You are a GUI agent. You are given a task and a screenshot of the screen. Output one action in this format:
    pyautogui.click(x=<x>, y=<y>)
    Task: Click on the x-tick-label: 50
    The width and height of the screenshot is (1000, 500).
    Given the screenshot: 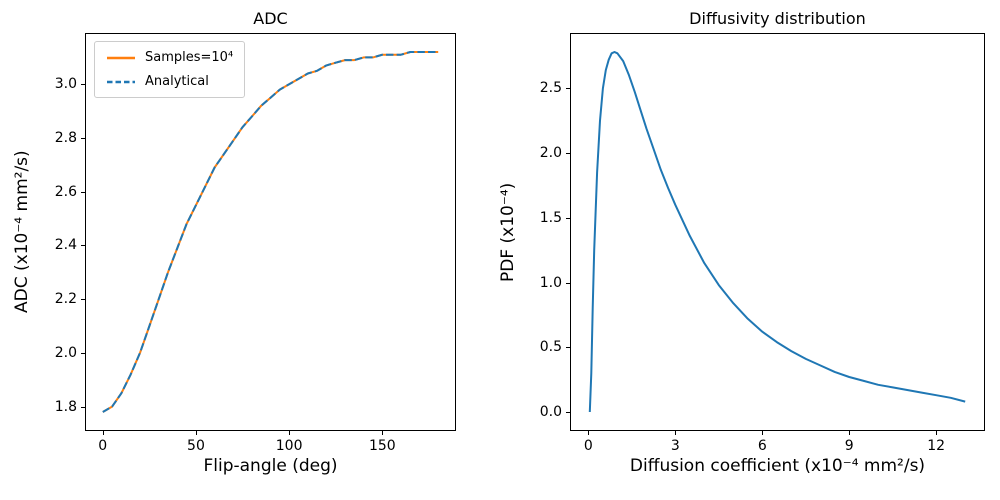 What is the action you would take?
    pyautogui.click(x=196, y=446)
    